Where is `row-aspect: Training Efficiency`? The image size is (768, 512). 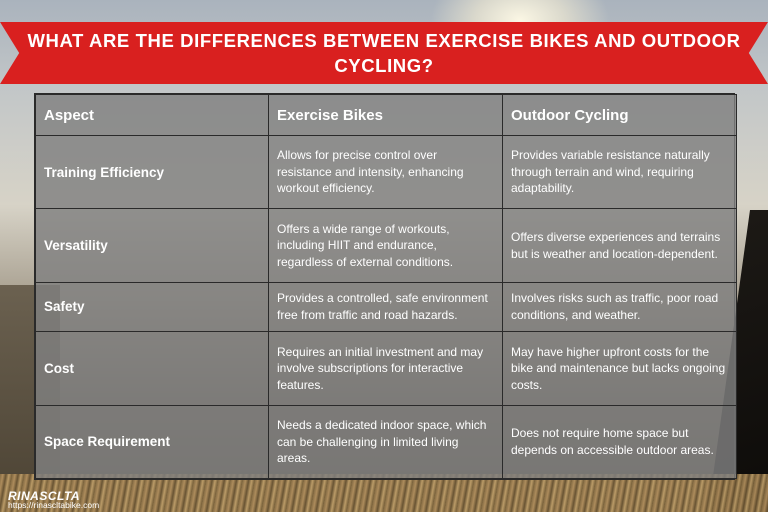 row-aspect: Training Efficiency is located at coordinates (152, 172).